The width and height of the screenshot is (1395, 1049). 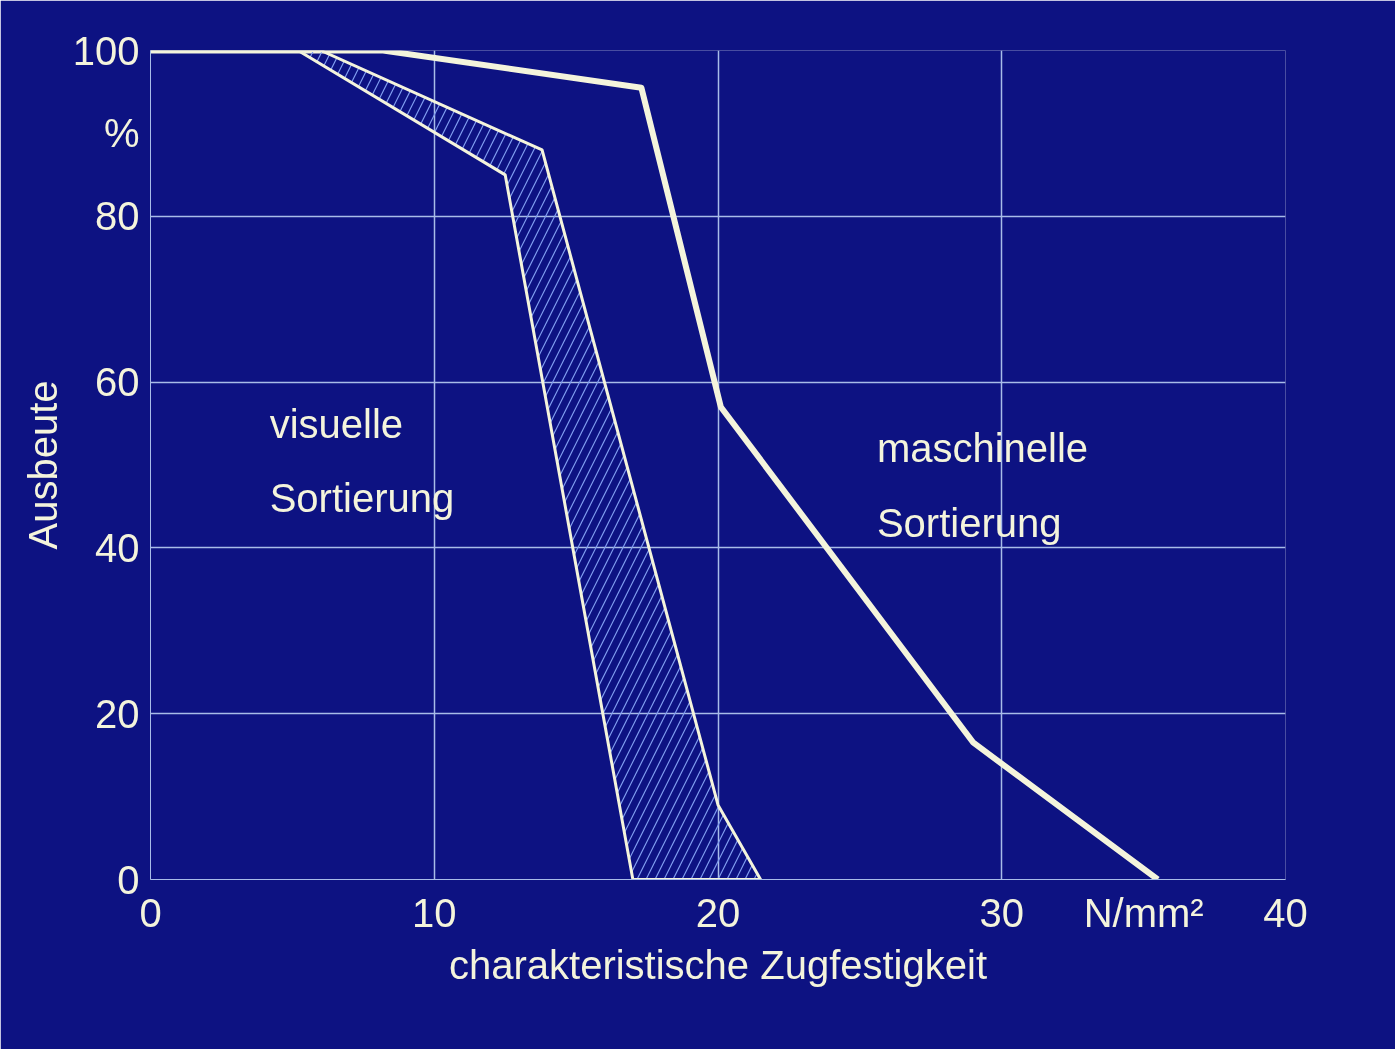 I want to click on x-tick-label: N/mm², so click(x=1143, y=912).